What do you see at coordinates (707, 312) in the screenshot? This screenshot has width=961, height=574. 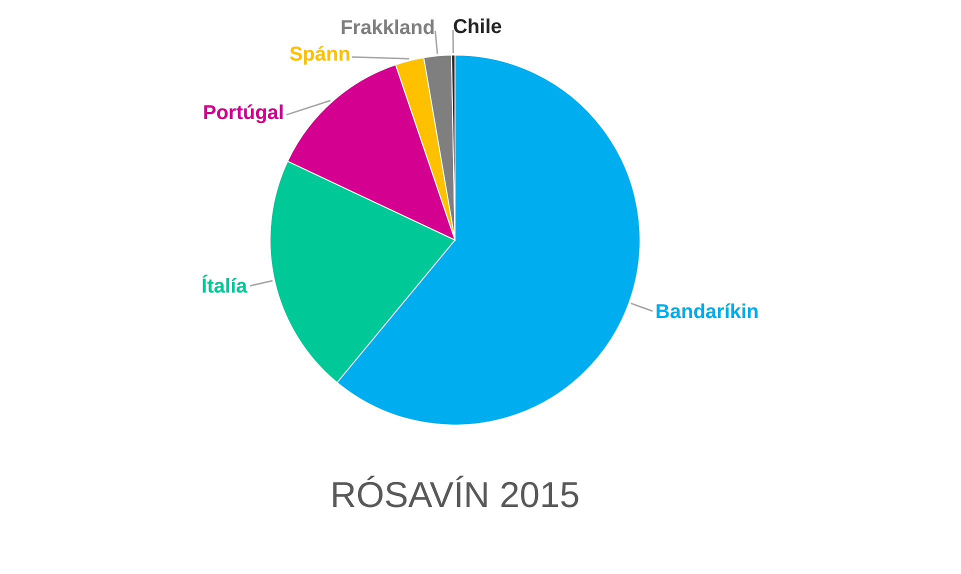 I see `slice-label: Bandaríkin` at bounding box center [707, 312].